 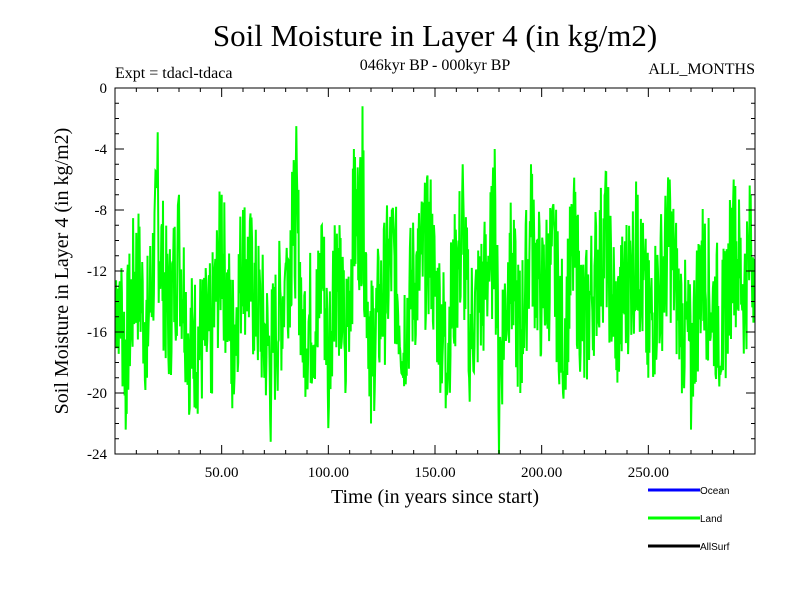 What do you see at coordinates (222, 473) in the screenshot?
I see `x-tick-label: 50.00` at bounding box center [222, 473].